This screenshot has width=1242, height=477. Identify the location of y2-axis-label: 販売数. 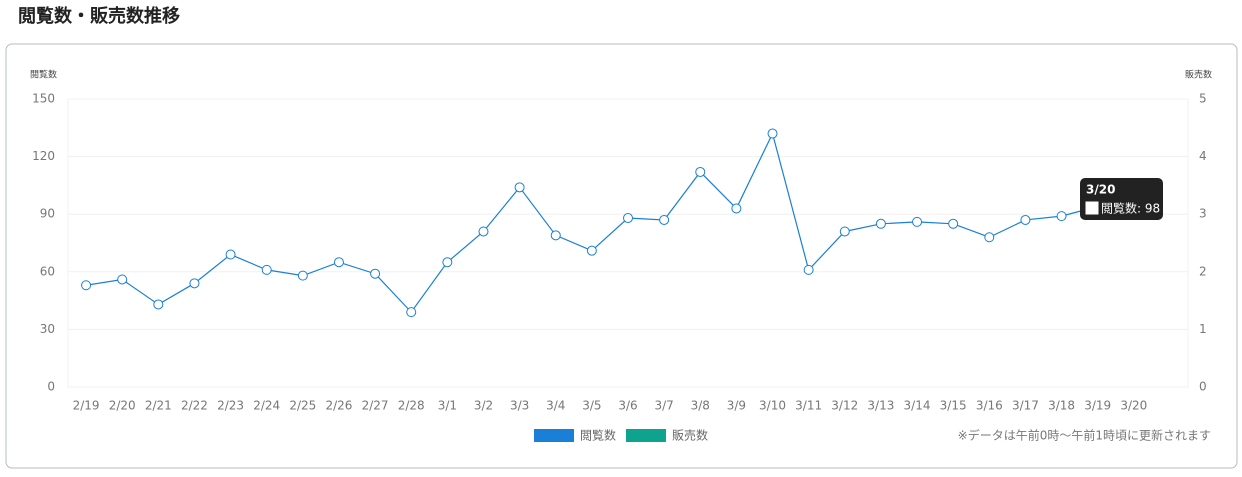
(1198, 75).